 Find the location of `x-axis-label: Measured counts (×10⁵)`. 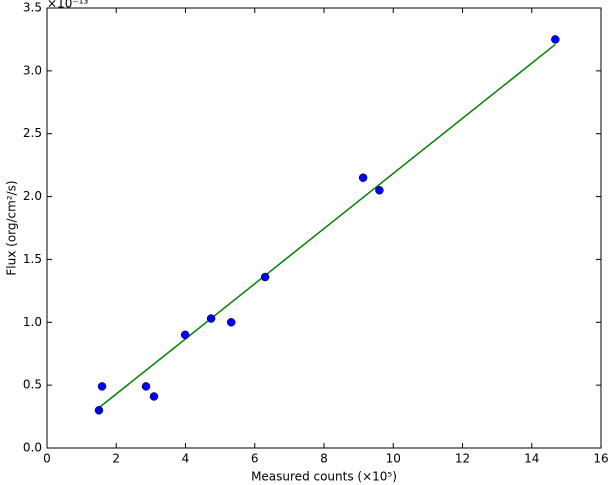

x-axis-label: Measured counts (×10⁵) is located at coordinates (324, 477).